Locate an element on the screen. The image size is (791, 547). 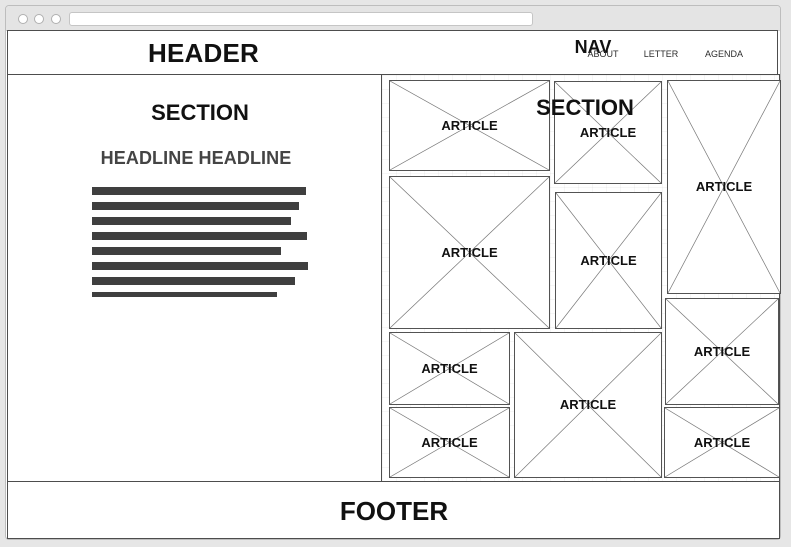
headline: HEADLINE HEADLINE is located at coordinates (196, 158).